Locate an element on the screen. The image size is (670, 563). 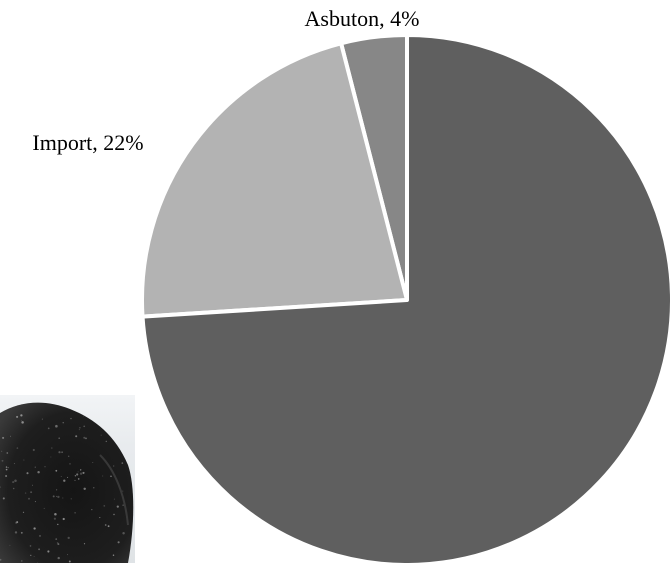
granules-image is located at coordinates (67, 482).